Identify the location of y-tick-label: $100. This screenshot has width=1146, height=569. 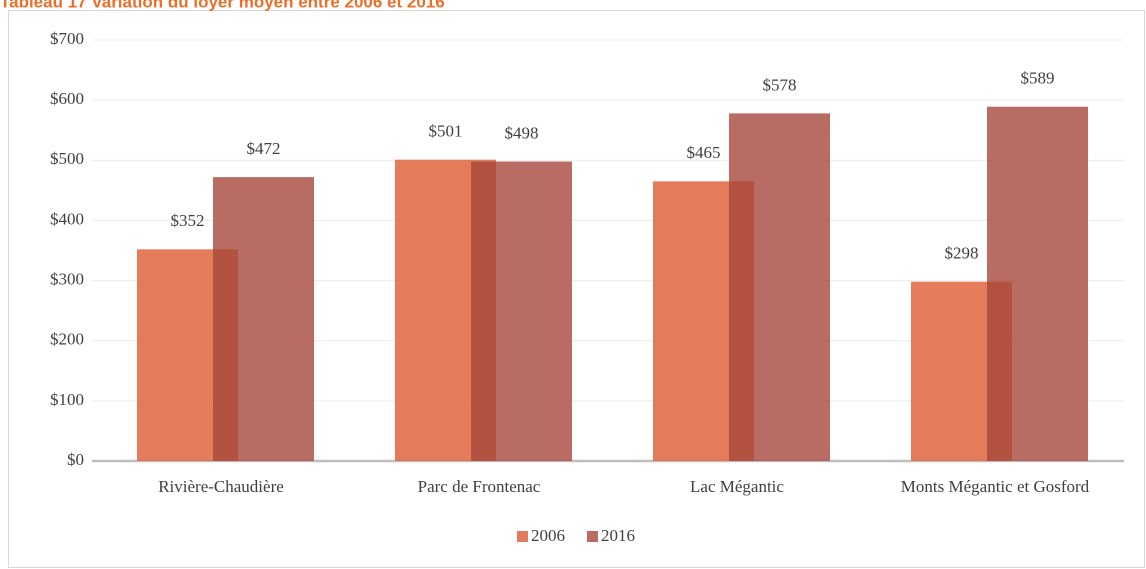
(67, 399).